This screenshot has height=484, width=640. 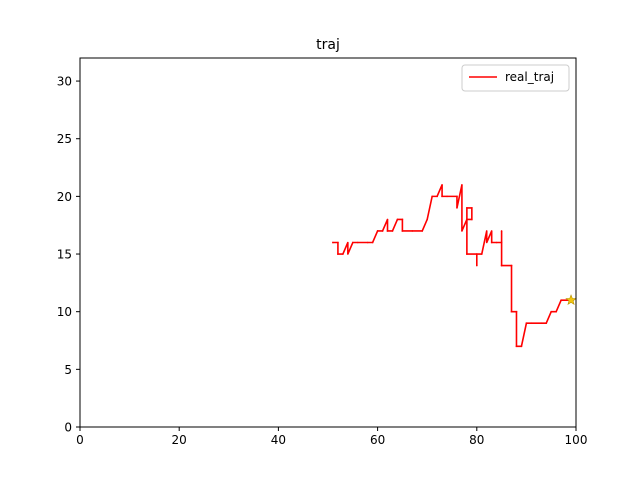 What do you see at coordinates (529, 77) in the screenshot?
I see `legend-entry-label: real_traj` at bounding box center [529, 77].